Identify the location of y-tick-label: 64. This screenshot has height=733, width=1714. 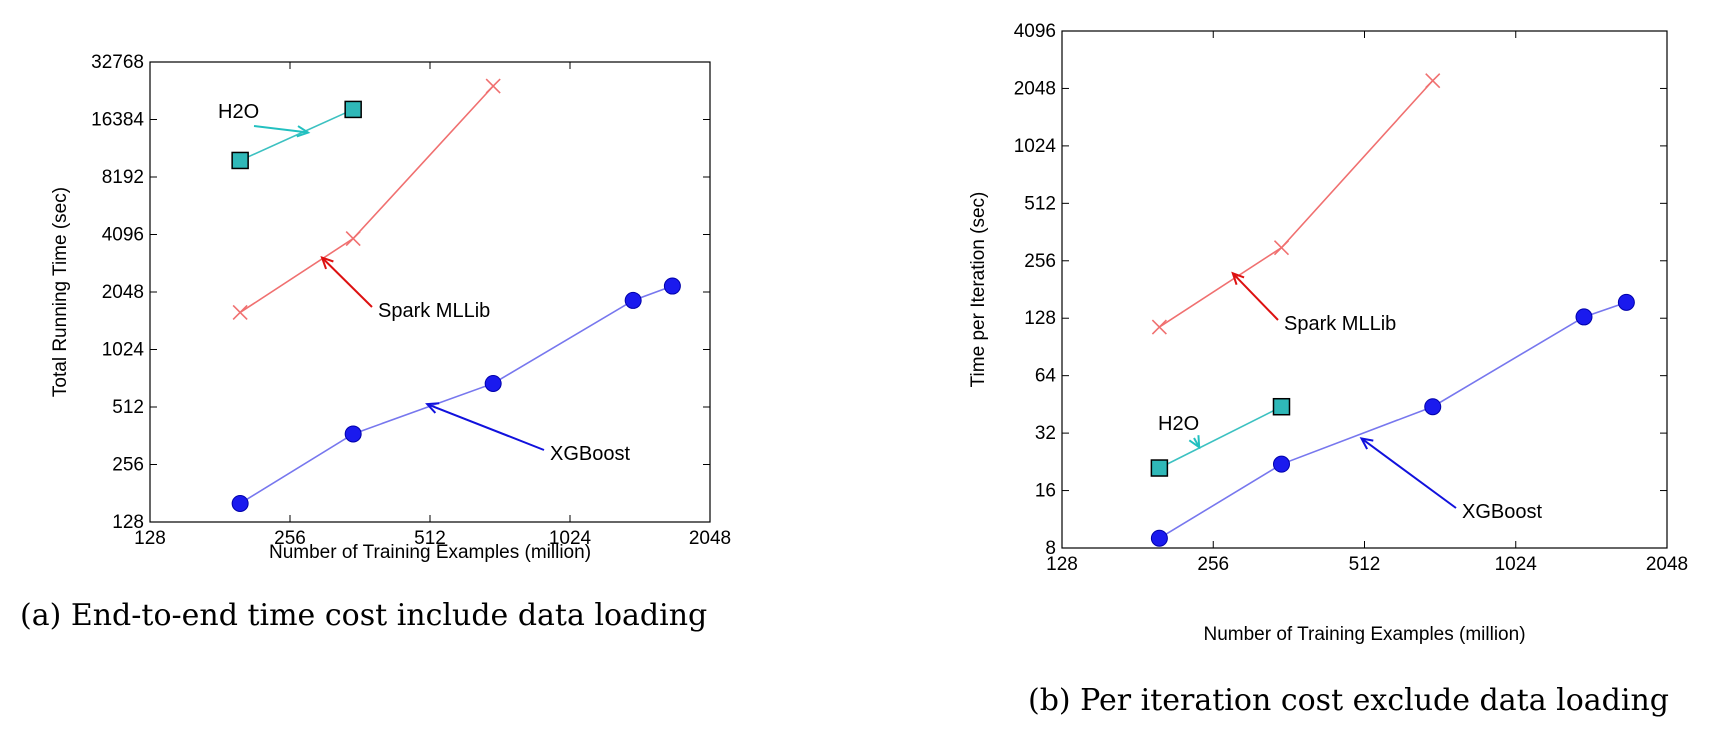
(1046, 376).